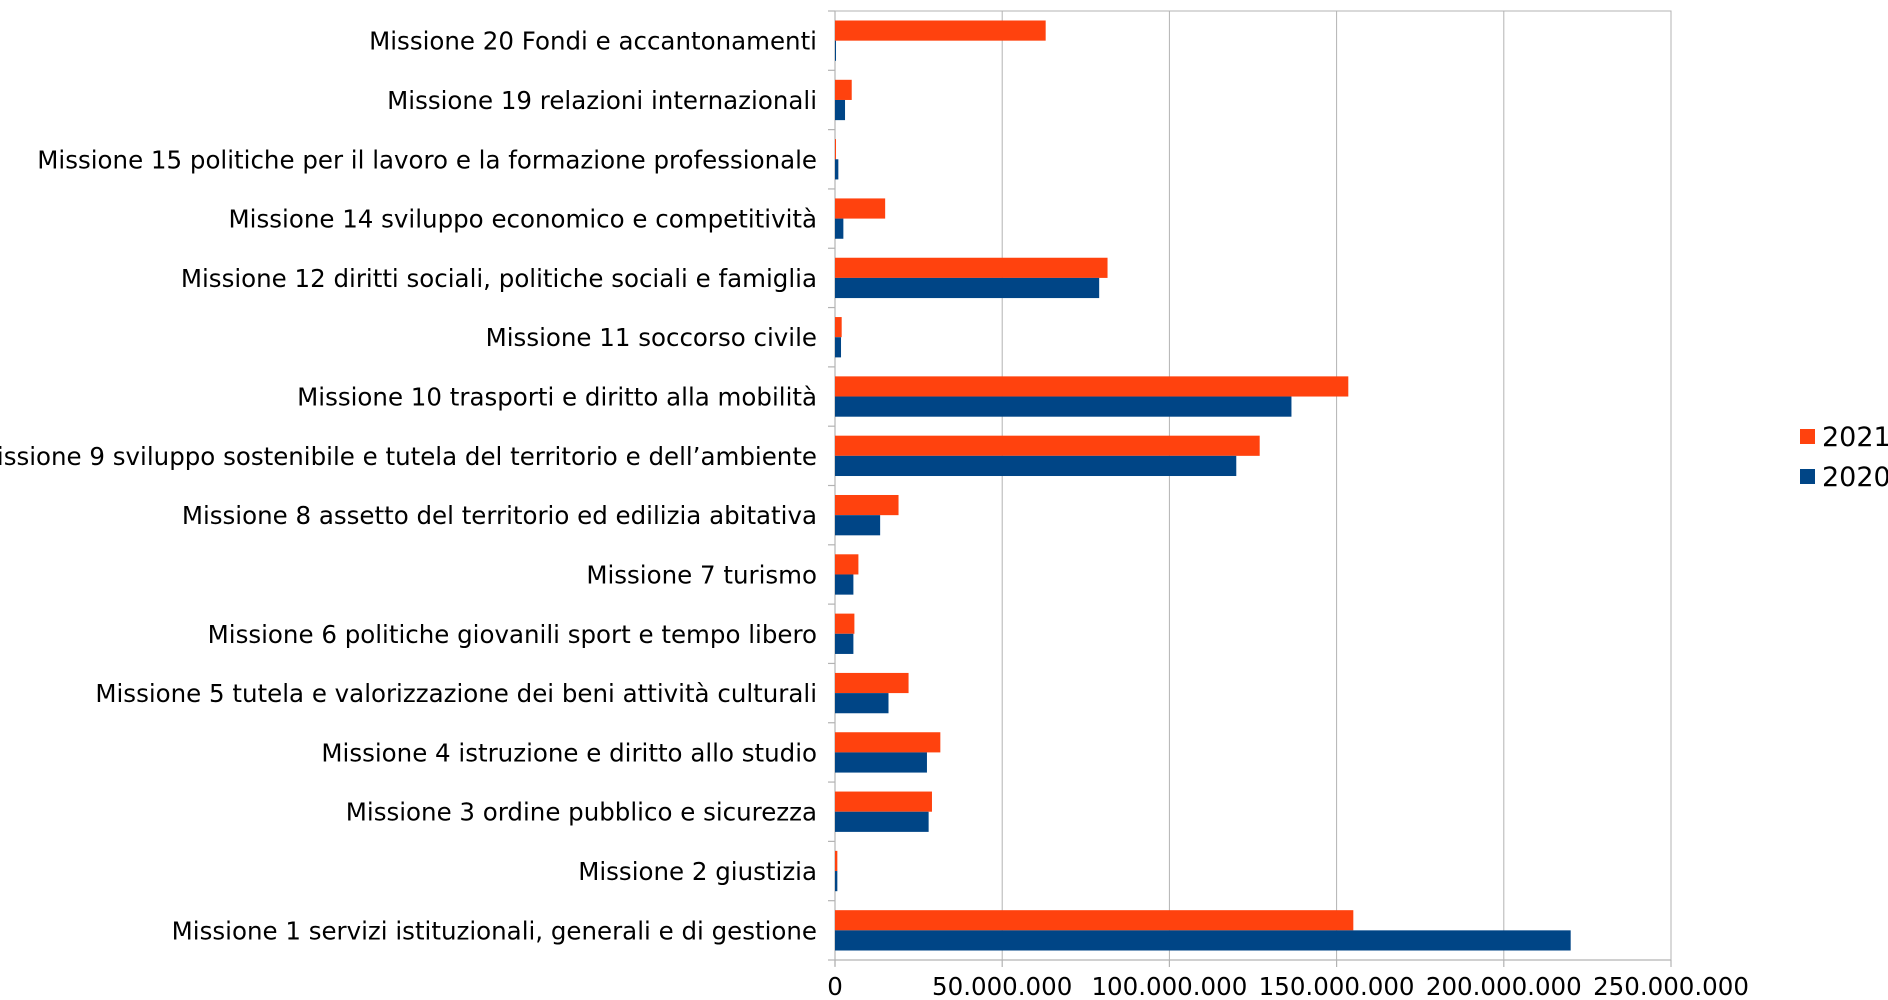 Image resolution: width=1888 pixels, height=1000 pixels. I want to click on x-tick-label: 250.000.000, so click(1671, 986).